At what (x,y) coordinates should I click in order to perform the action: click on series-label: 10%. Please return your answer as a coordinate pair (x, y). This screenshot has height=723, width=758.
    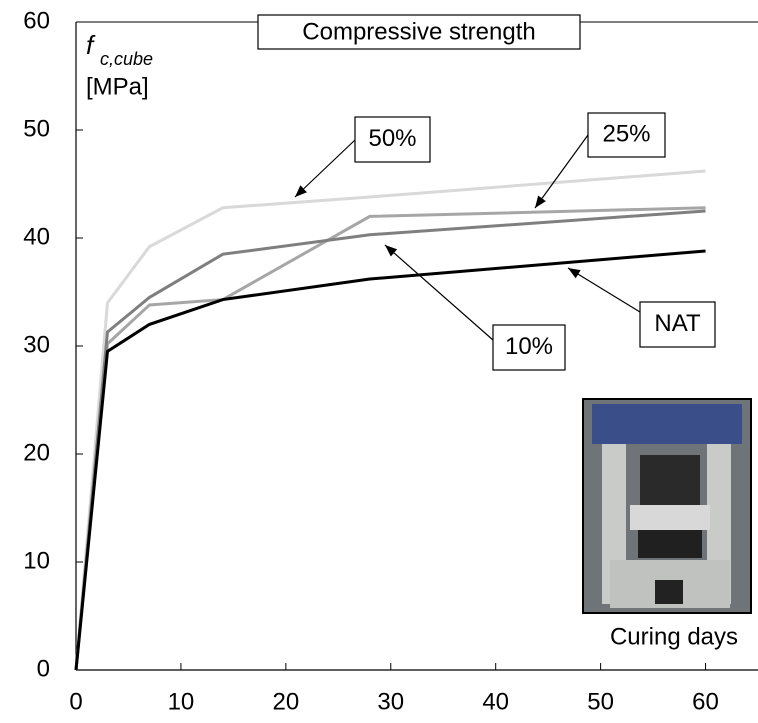
    Looking at the image, I should click on (529, 346).